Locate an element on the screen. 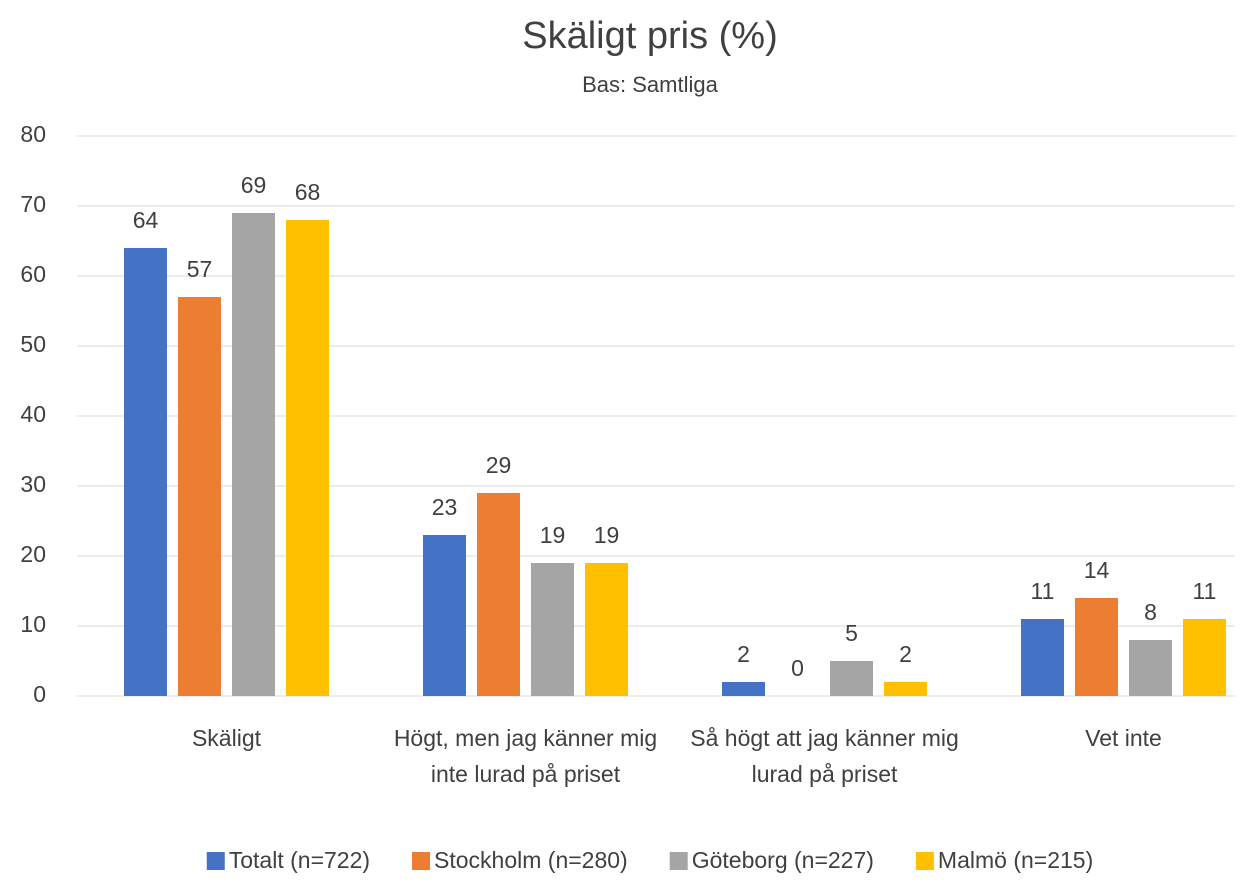  data-label: 14 is located at coordinates (1097, 570).